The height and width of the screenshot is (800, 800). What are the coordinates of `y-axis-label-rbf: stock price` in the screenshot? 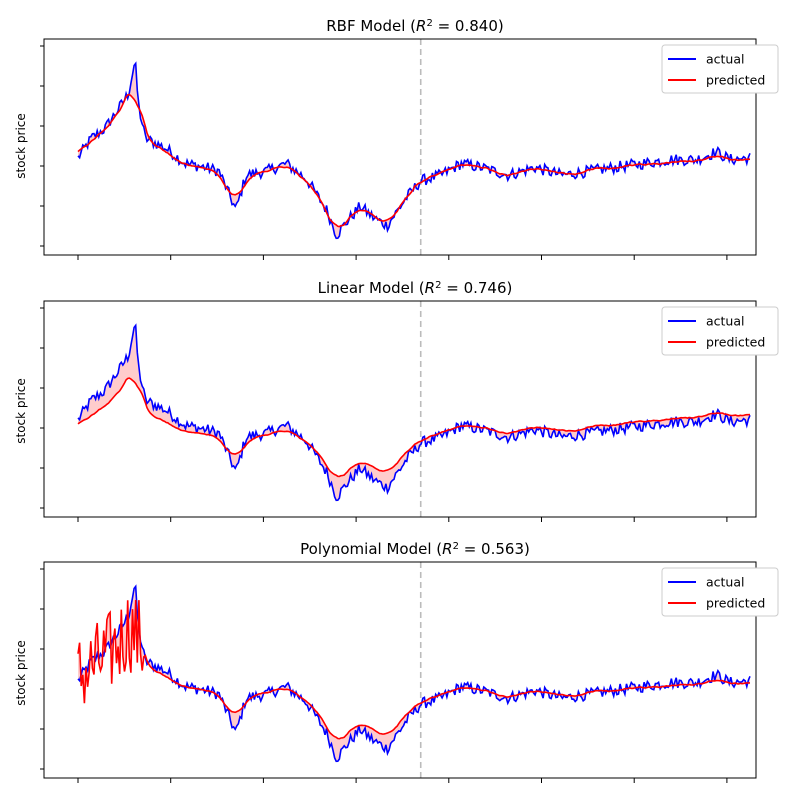 It's located at (21, 146).